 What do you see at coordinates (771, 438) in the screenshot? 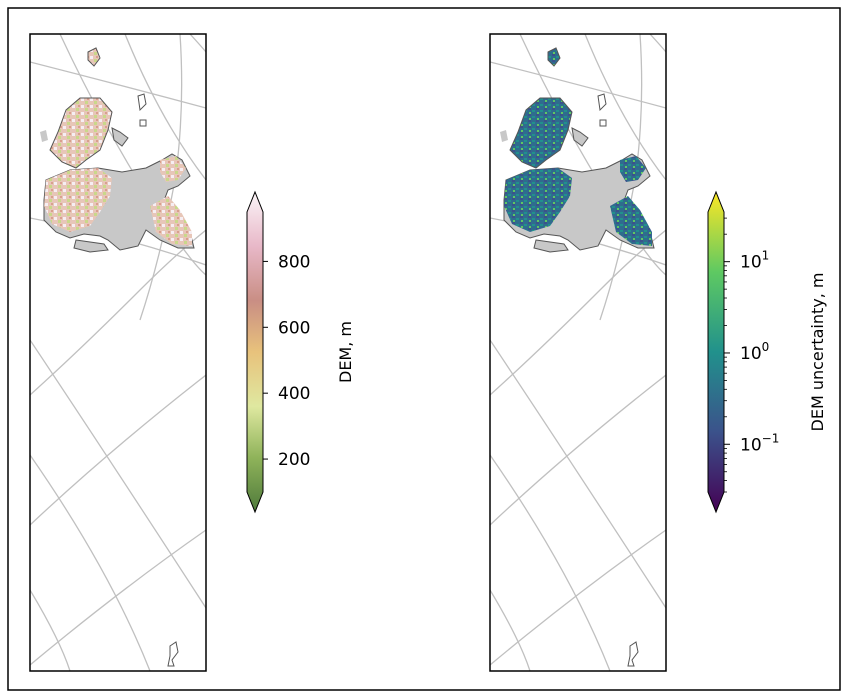
I see `tick-label-exponent: −1` at bounding box center [771, 438].